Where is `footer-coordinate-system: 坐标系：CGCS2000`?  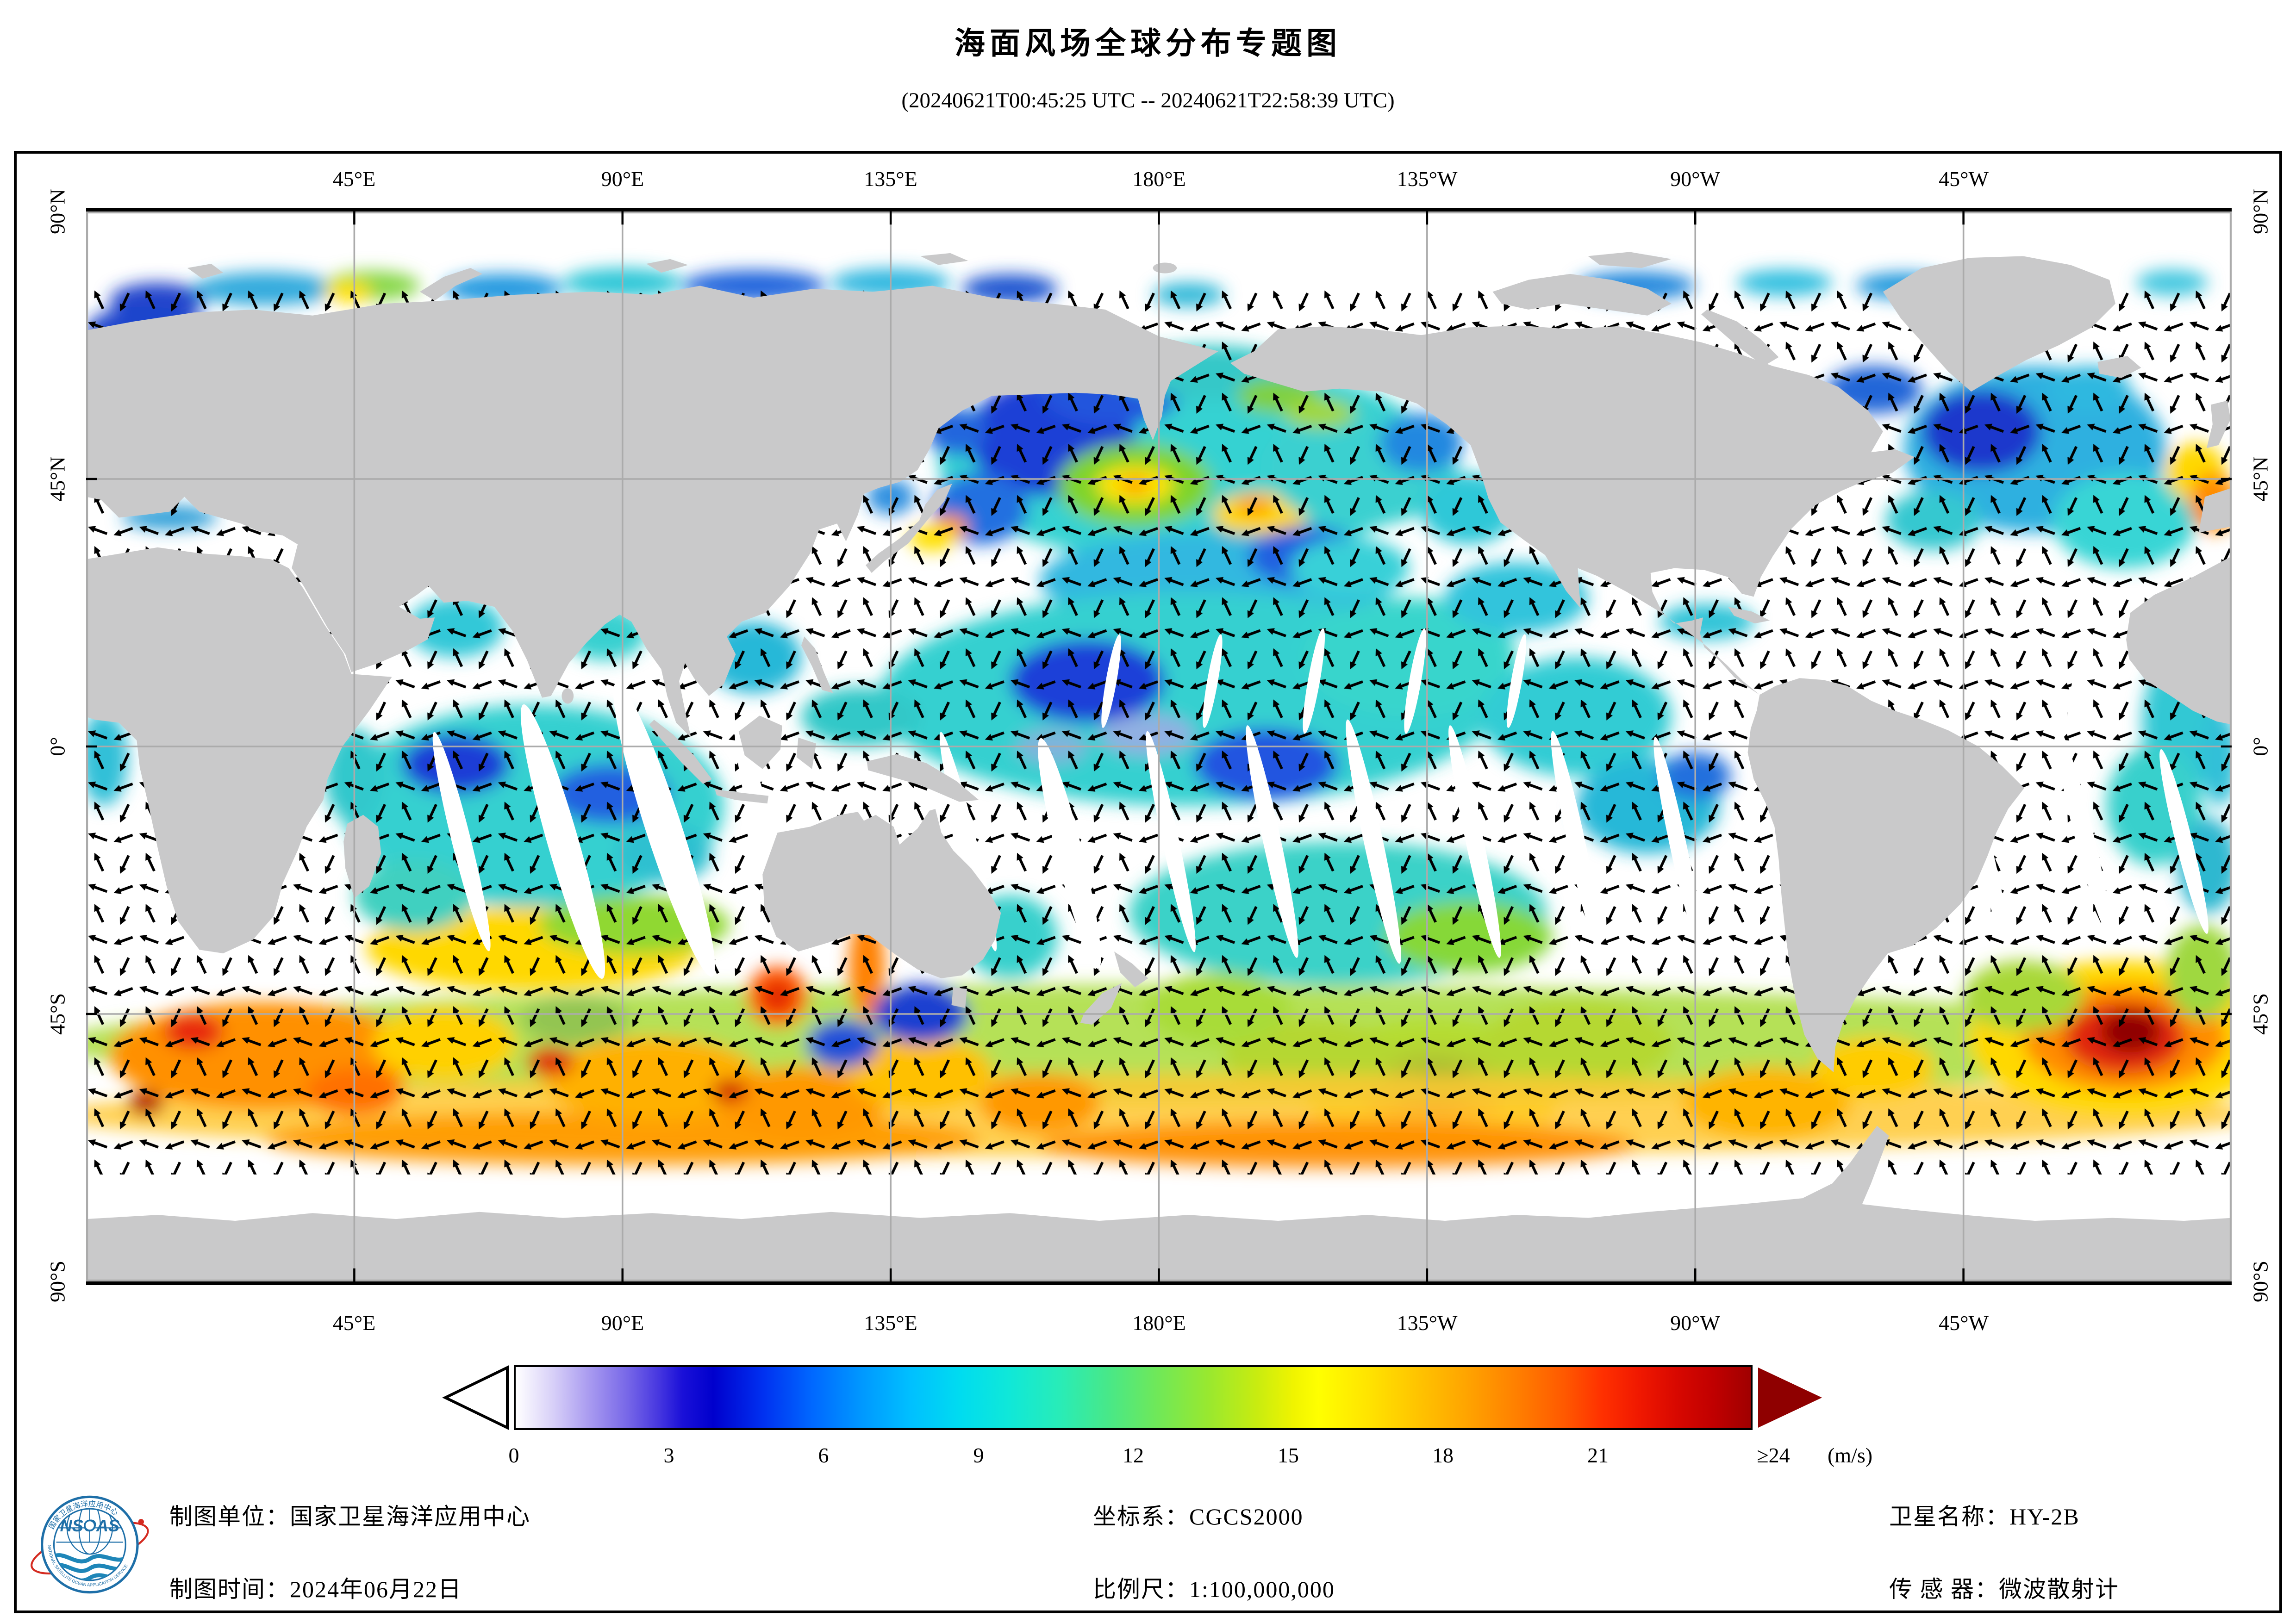 footer-coordinate-system: 坐标系：CGCS2000 is located at coordinates (1198, 1517).